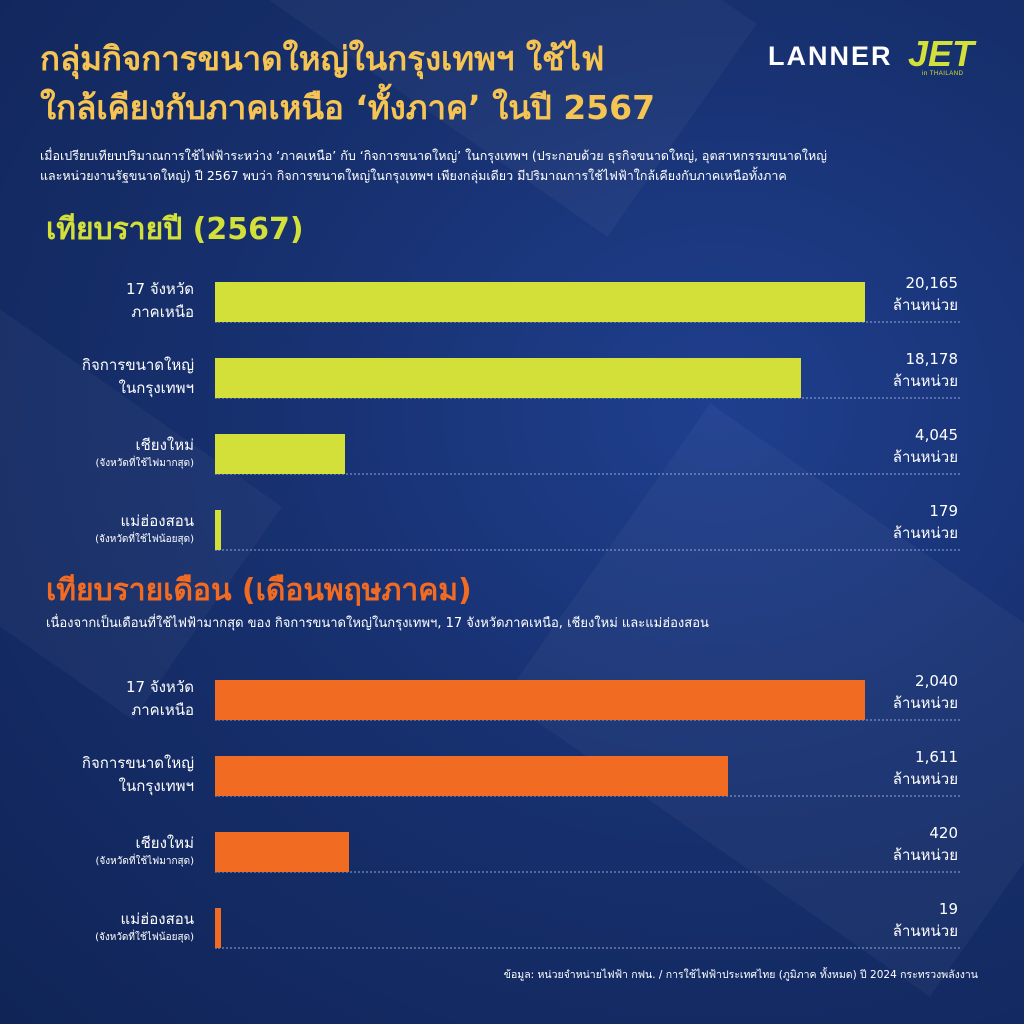 This screenshot has height=1024, width=1024. Describe the element at coordinates (830, 56) in the screenshot. I see `lanner-logo: LANNER` at that location.